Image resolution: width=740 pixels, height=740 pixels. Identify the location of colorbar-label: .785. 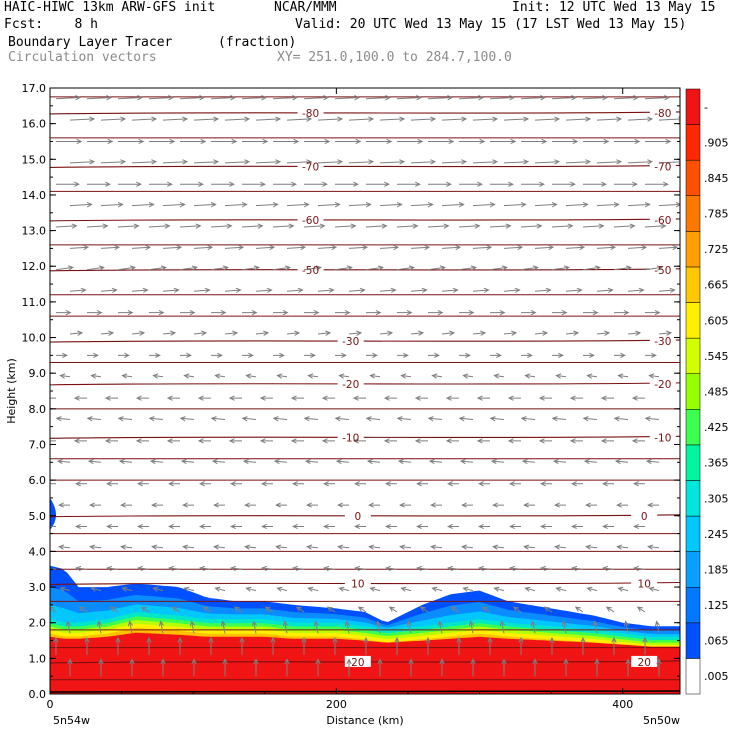
(716, 214).